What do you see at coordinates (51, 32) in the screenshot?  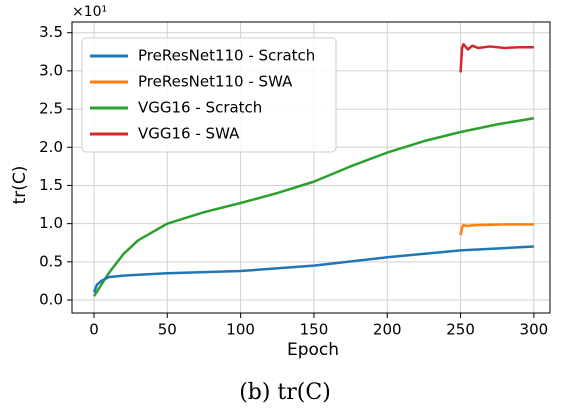 I see `y-tick-label: 3.5` at bounding box center [51, 32].